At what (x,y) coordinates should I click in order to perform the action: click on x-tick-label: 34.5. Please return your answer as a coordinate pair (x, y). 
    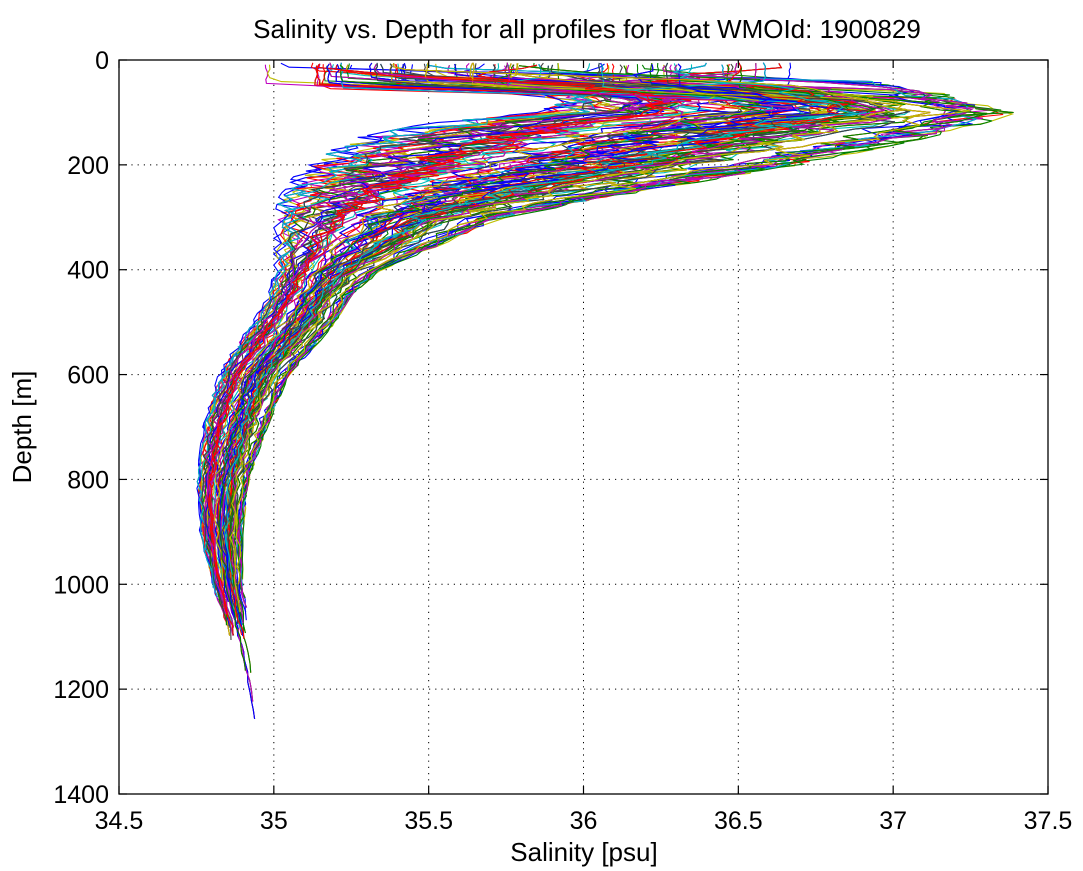
    Looking at the image, I should click on (119, 821).